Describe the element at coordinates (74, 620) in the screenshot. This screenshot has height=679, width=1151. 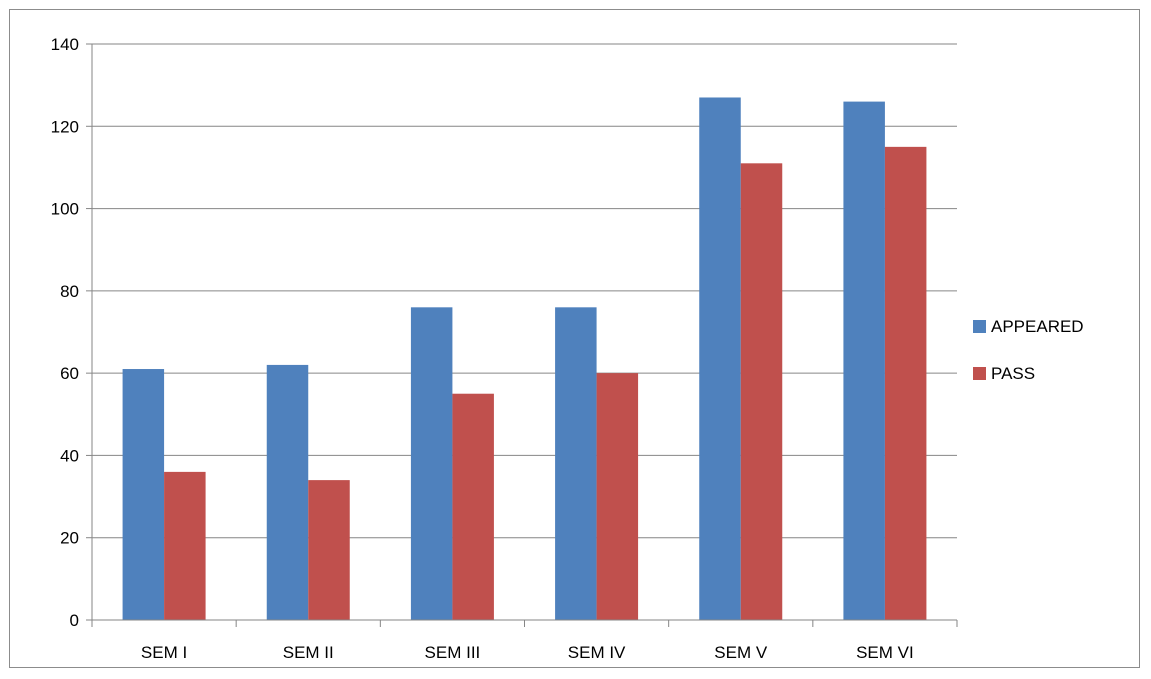
I see `y-tick-label: 0` at that location.